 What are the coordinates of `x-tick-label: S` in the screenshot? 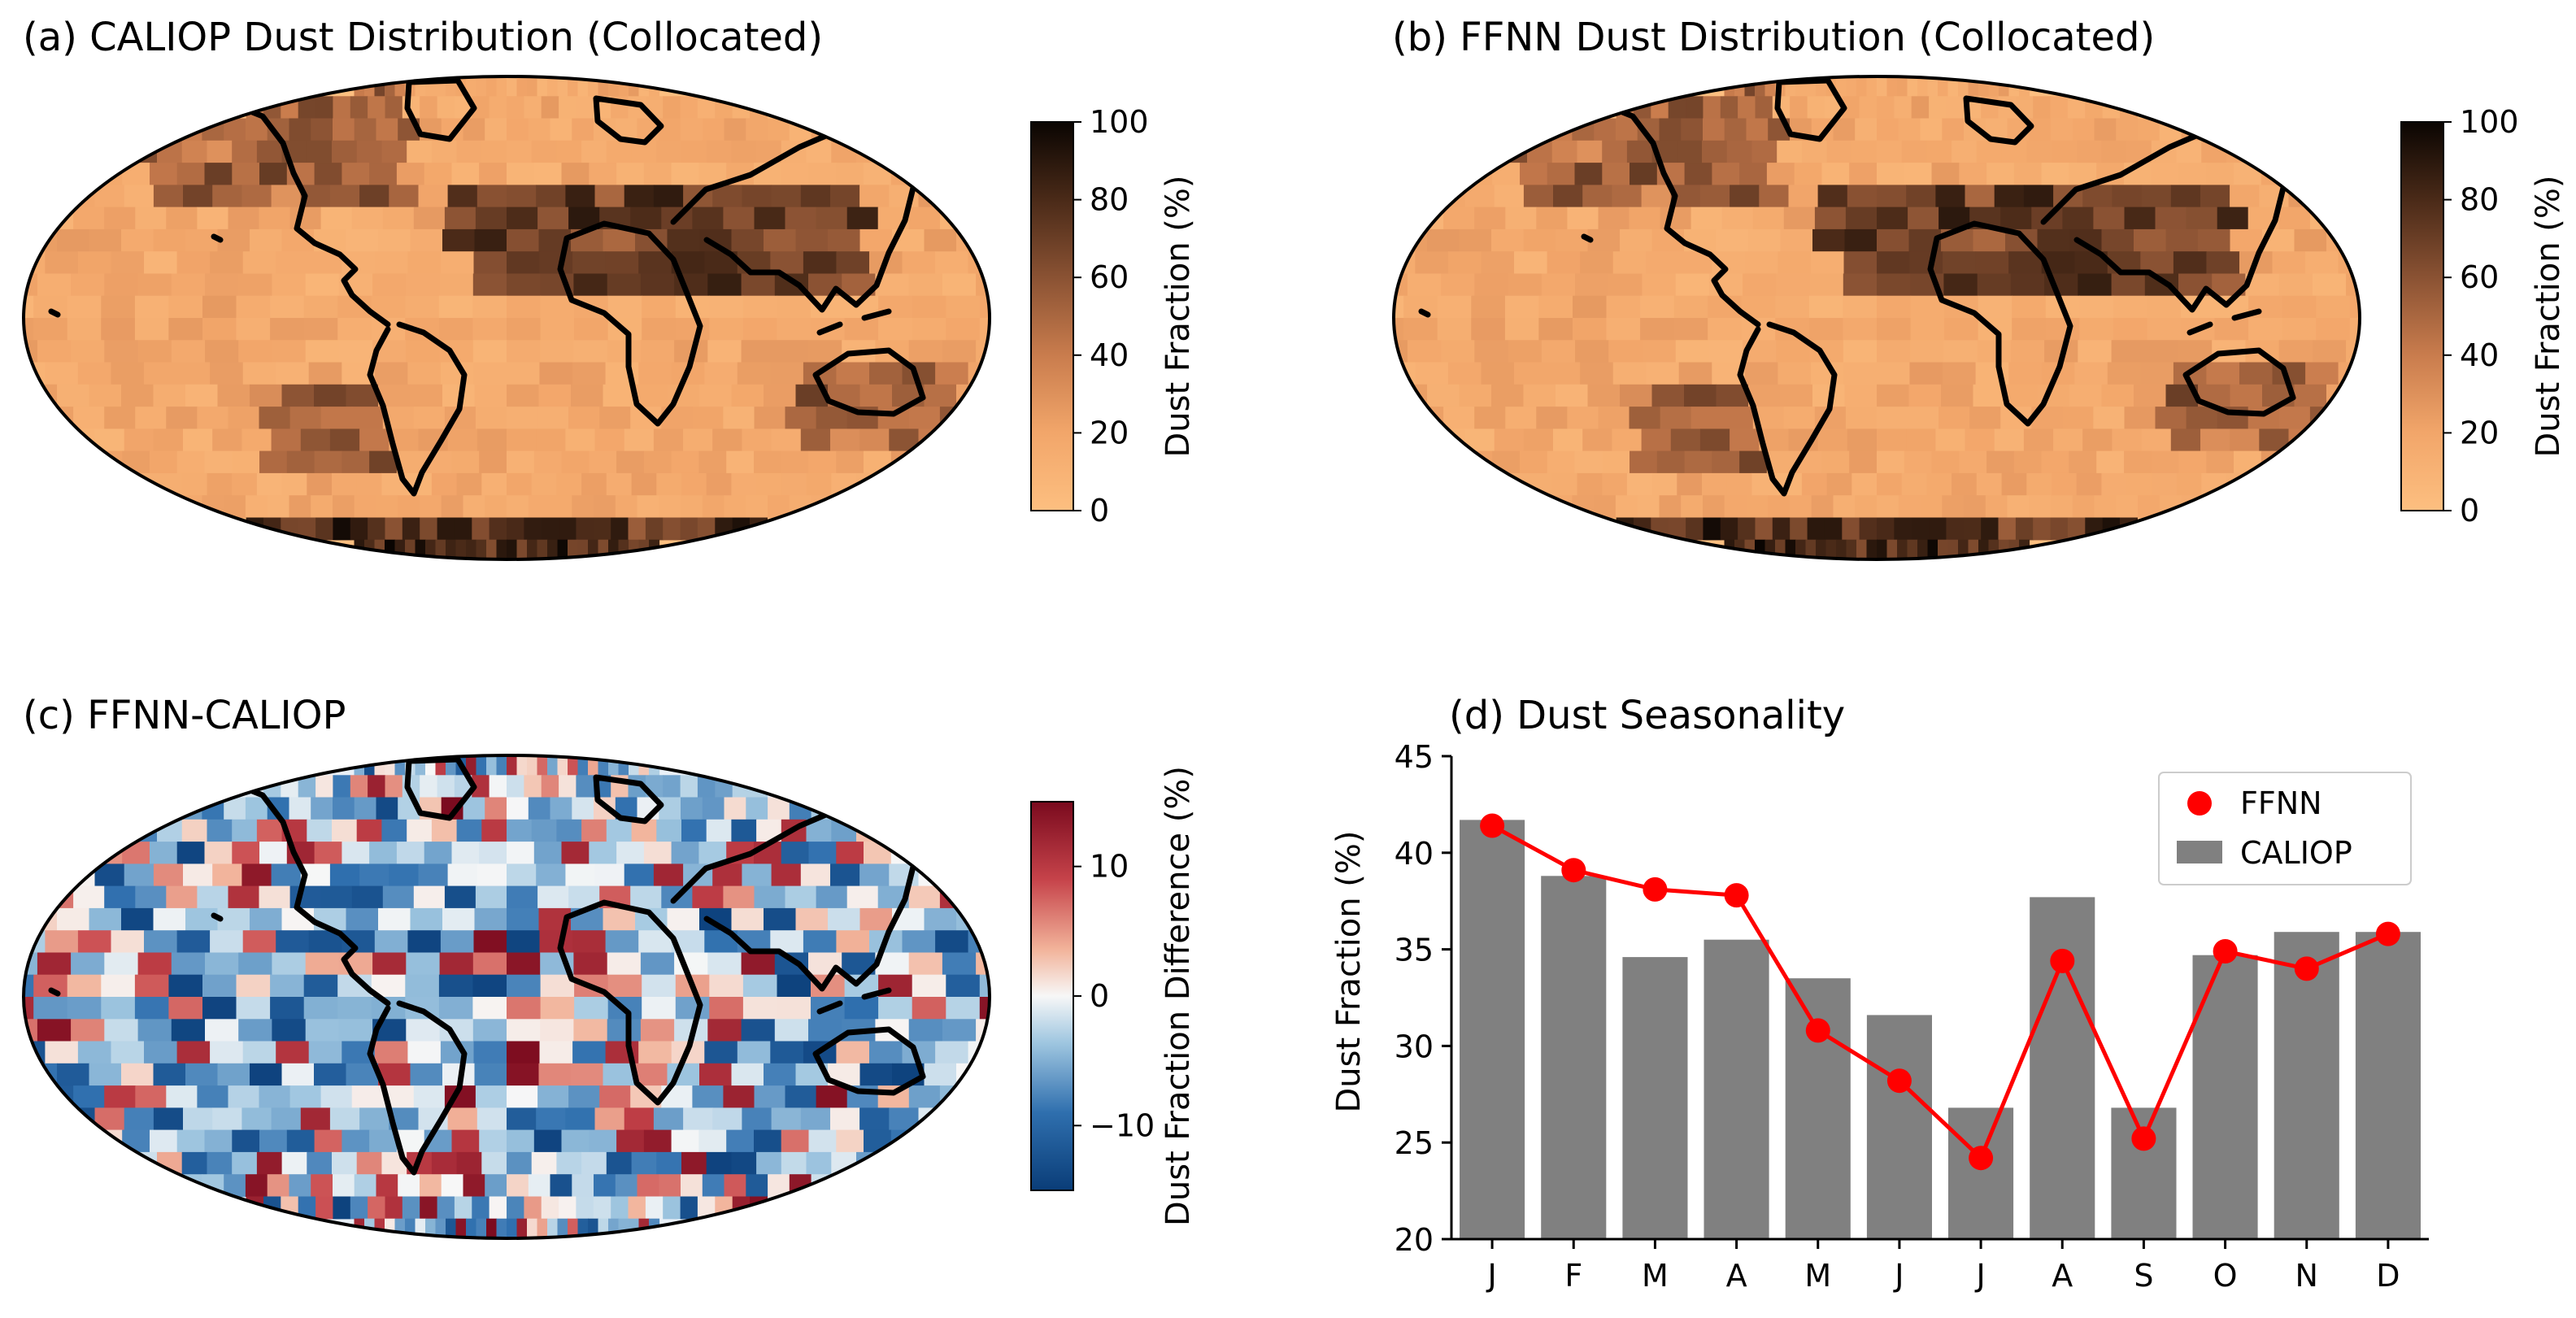 It's located at (2144, 1276).